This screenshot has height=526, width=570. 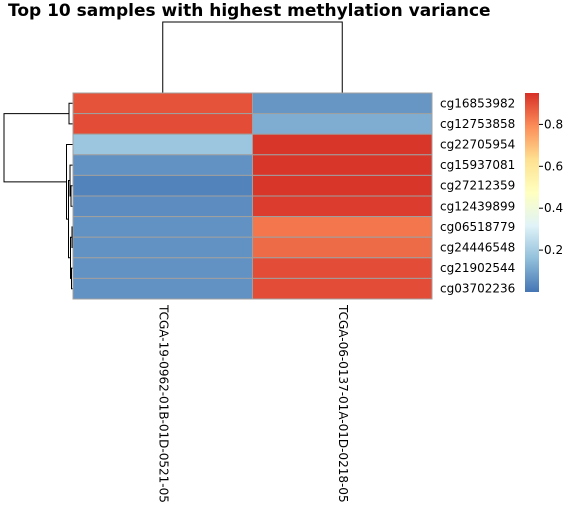 What do you see at coordinates (477, 248) in the screenshot?
I see `row-label-cg24446548: cg24446548` at bounding box center [477, 248].